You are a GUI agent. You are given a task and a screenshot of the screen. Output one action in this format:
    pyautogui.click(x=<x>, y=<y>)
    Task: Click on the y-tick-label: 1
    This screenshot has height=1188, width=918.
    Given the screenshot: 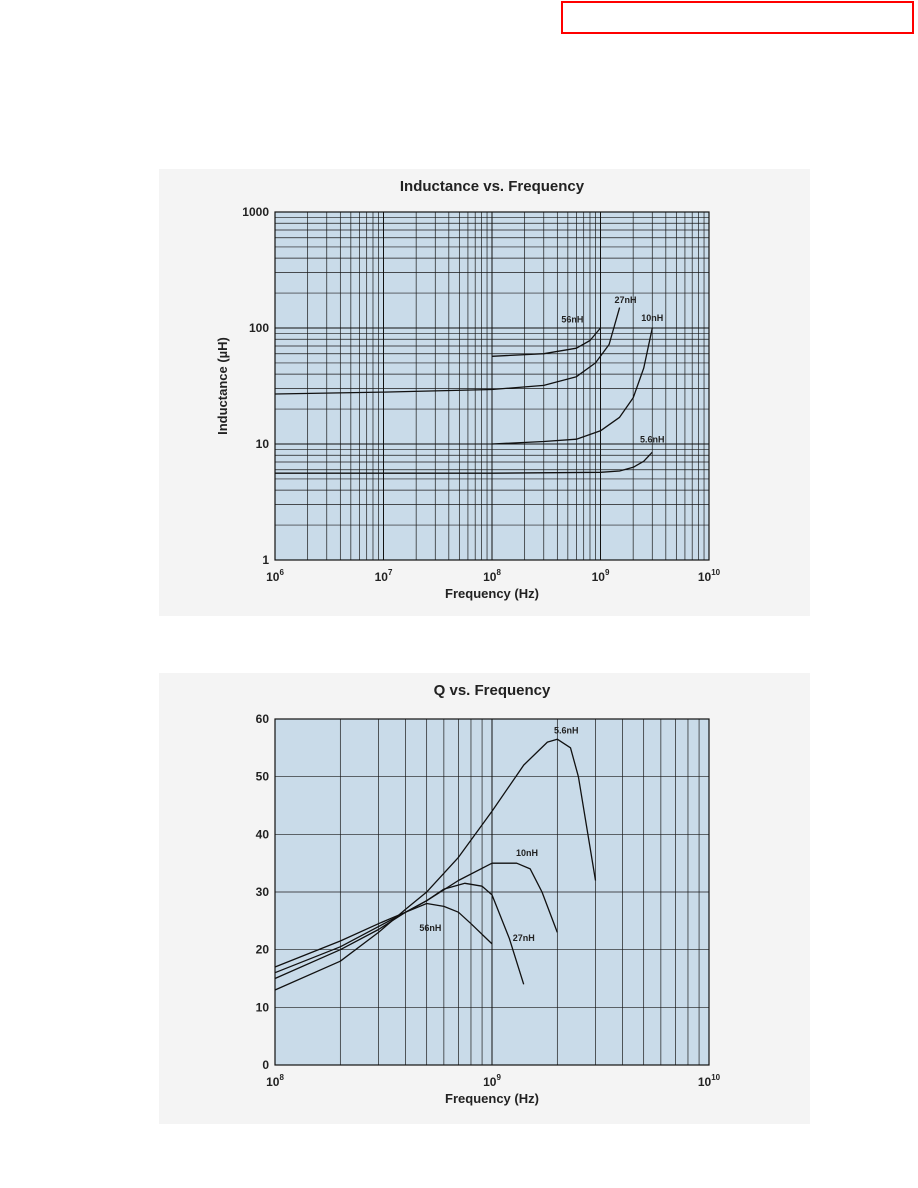 What is the action you would take?
    pyautogui.click(x=265, y=560)
    